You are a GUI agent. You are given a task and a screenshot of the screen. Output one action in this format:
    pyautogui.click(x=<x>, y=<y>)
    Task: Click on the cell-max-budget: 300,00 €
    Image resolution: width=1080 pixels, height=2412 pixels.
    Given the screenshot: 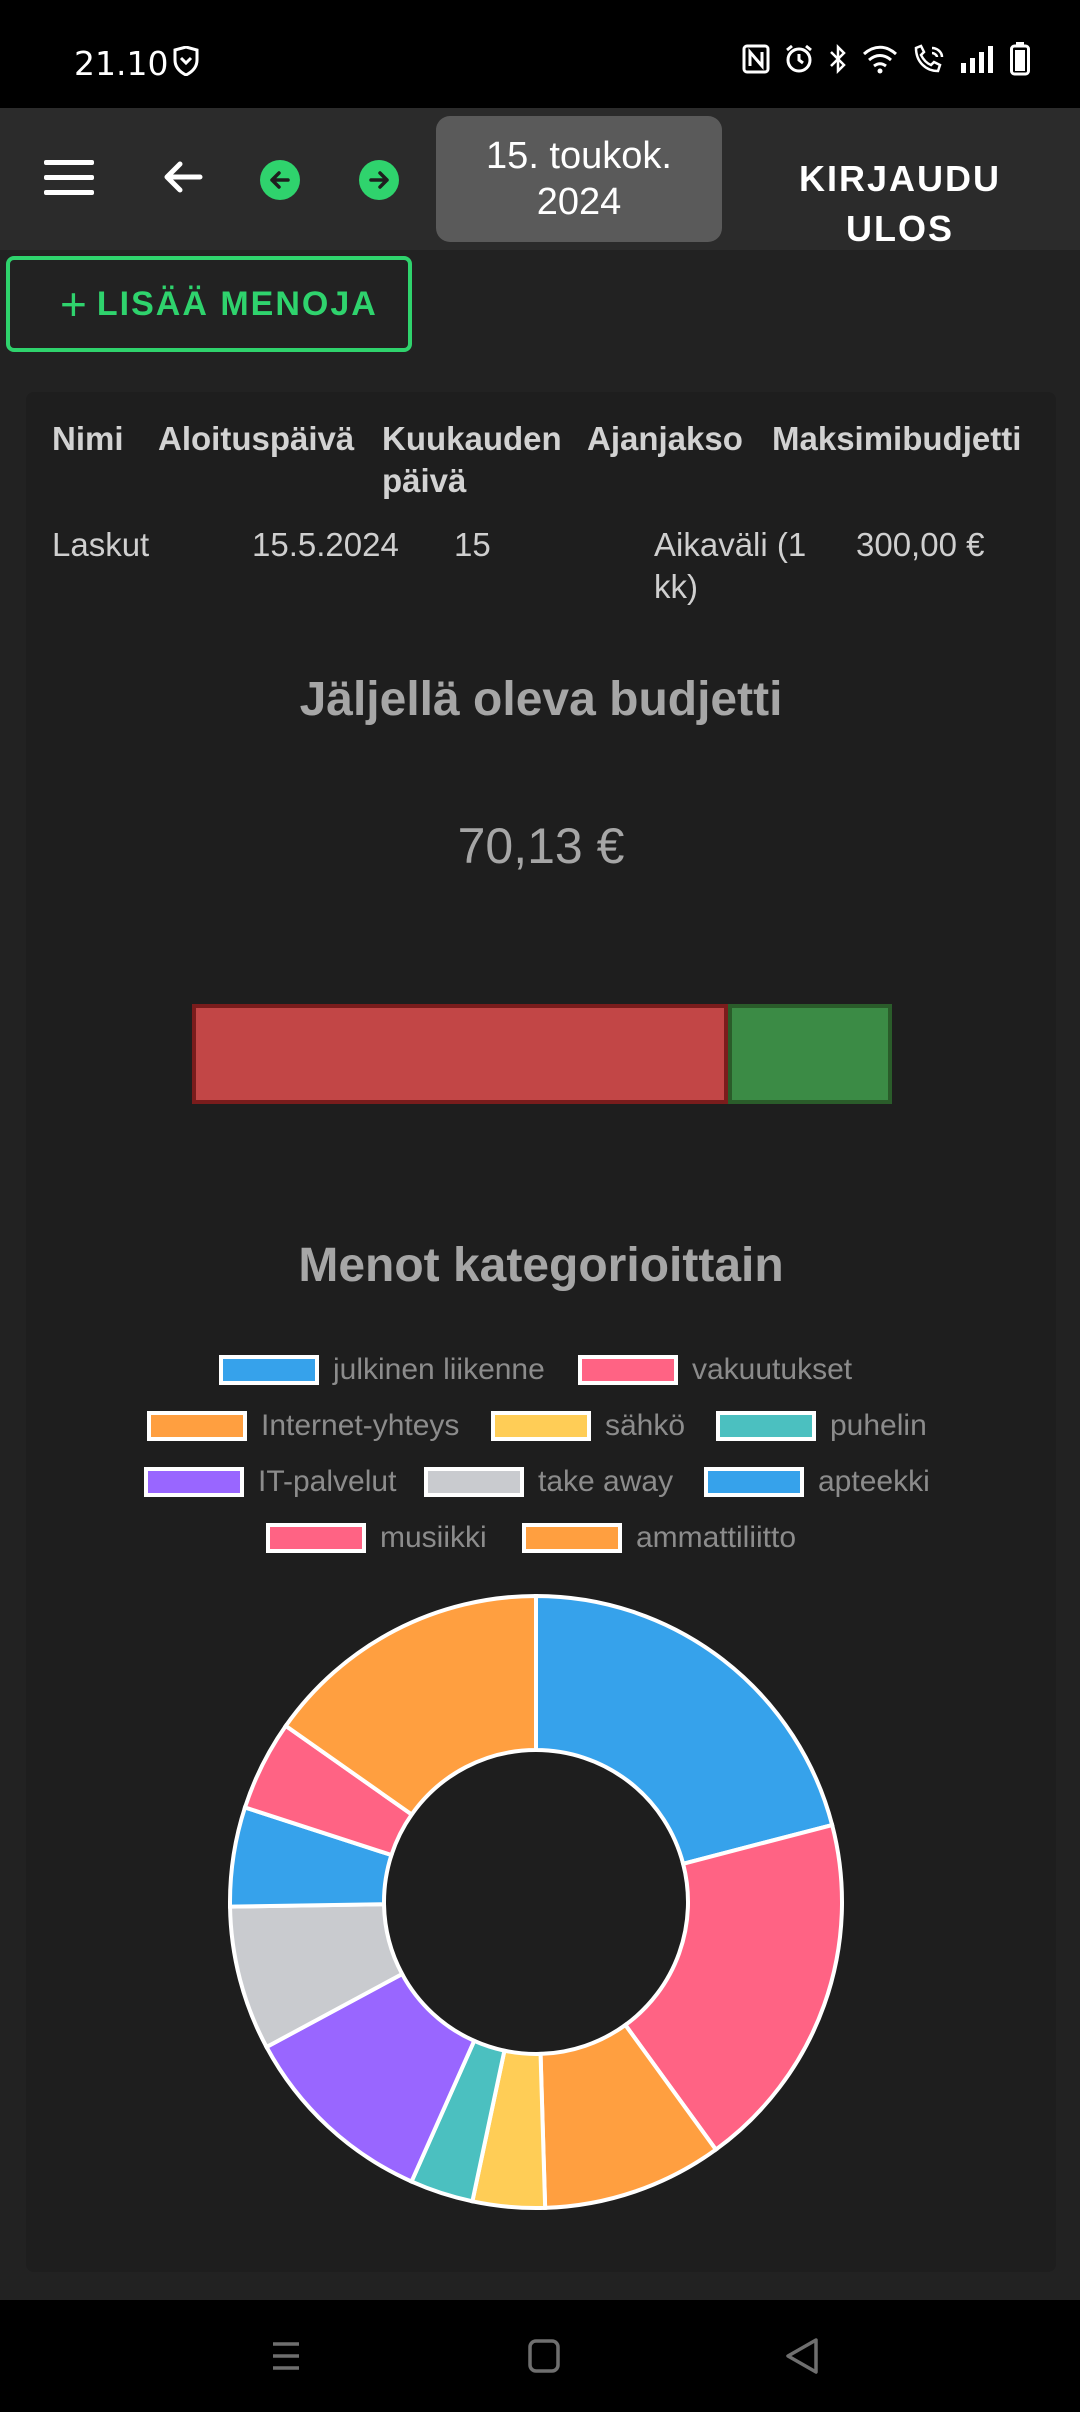 What is the action you would take?
    pyautogui.click(x=920, y=544)
    